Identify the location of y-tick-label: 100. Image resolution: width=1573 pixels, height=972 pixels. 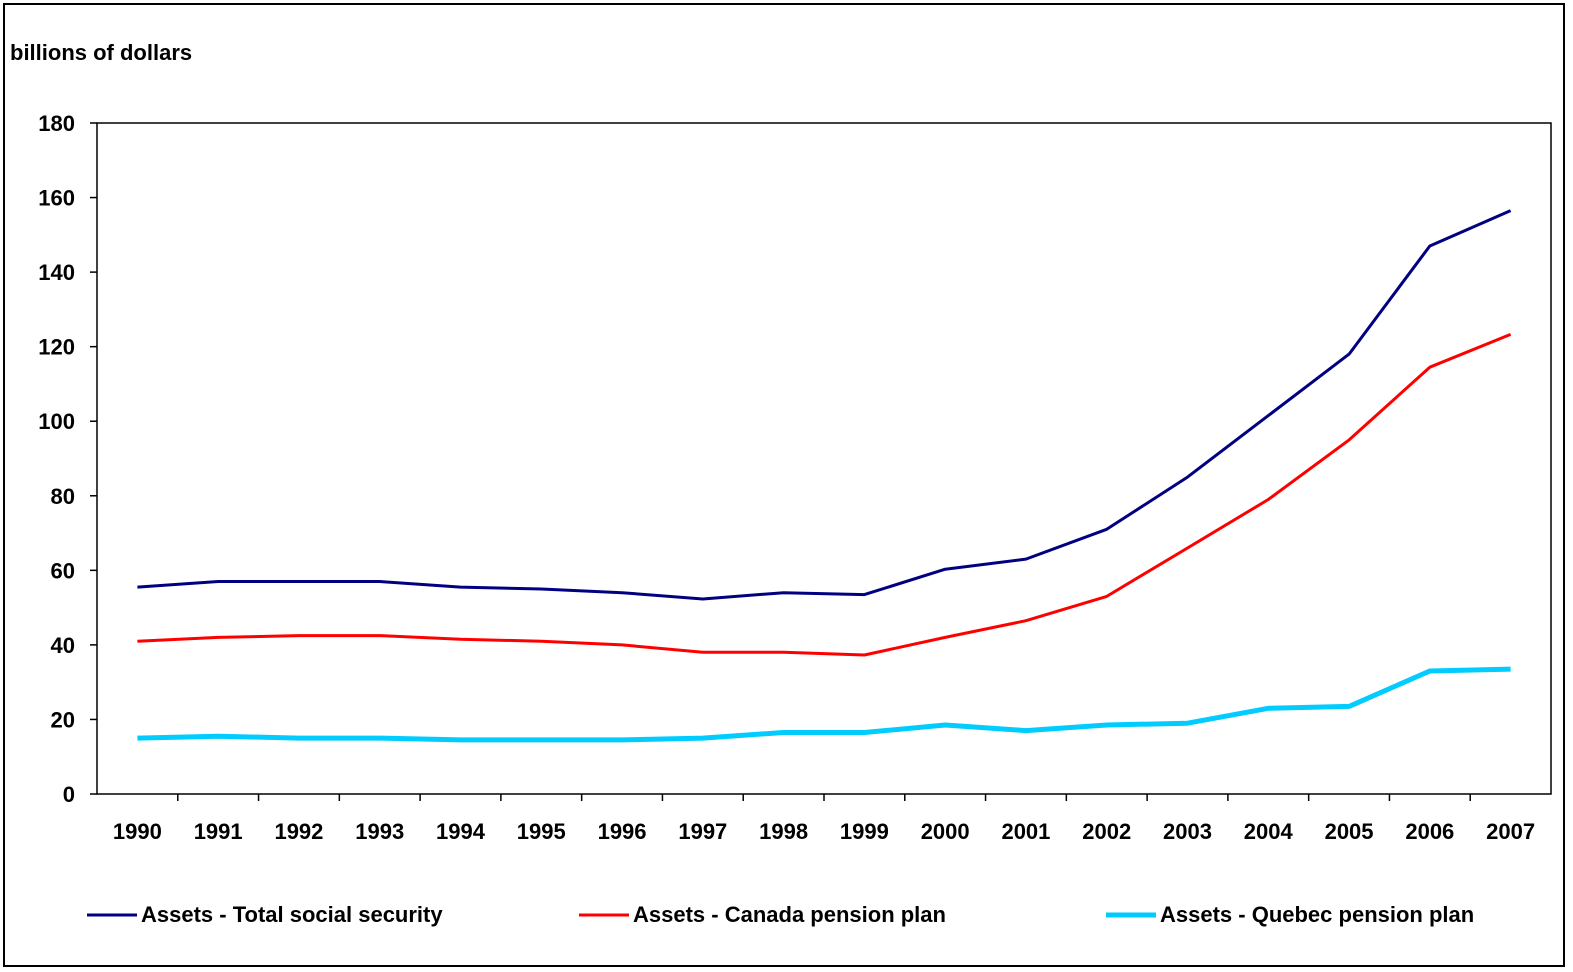
(56, 421).